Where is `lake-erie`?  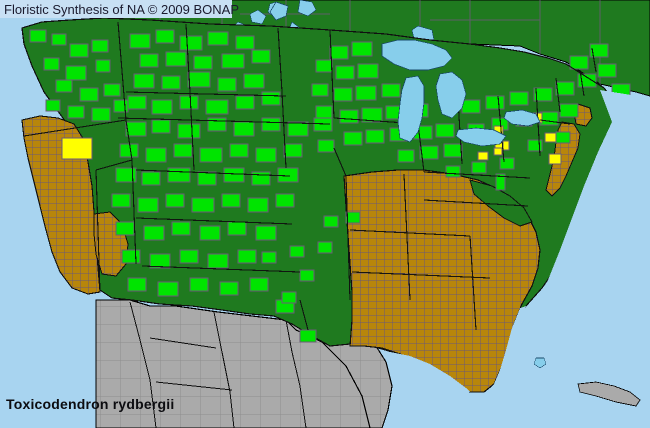
lake-erie is located at coordinates (481, 137).